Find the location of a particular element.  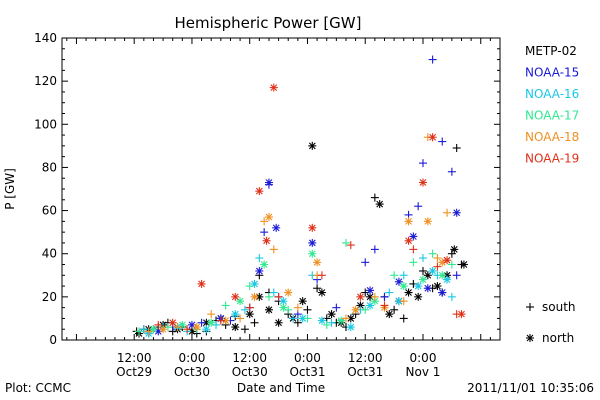

legend-south-label: south is located at coordinates (559, 307).